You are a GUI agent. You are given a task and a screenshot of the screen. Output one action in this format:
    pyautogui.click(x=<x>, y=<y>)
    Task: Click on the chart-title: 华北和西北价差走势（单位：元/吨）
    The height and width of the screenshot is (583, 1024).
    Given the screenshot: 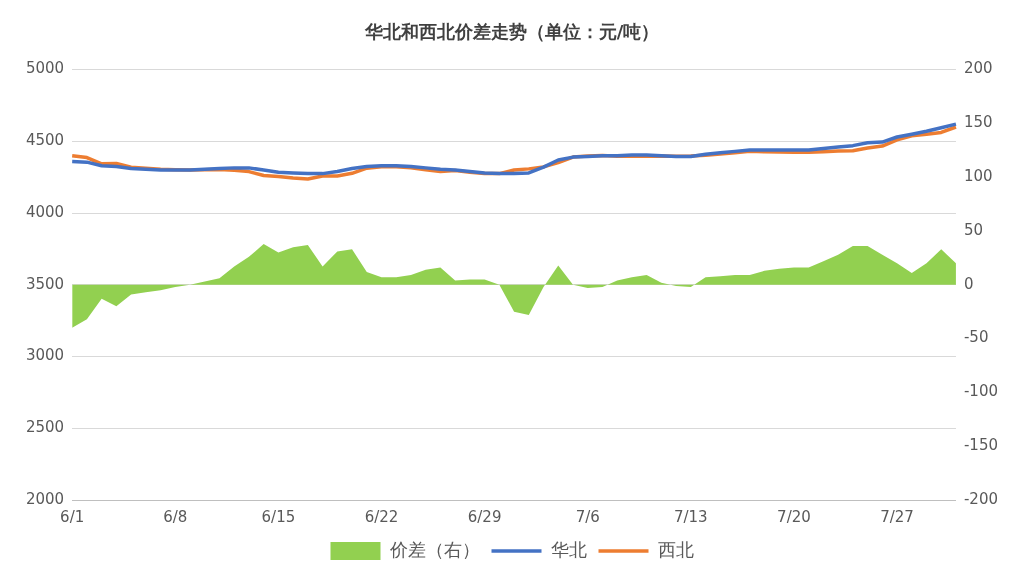 What is the action you would take?
    pyautogui.click(x=511, y=32)
    